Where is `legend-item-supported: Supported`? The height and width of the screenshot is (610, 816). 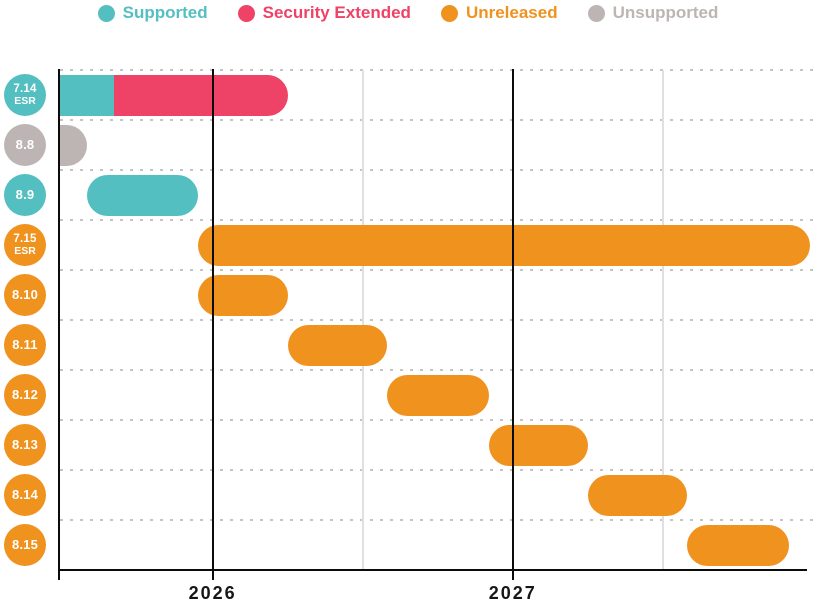
legend-item-supported: Supported is located at coordinates (152, 13).